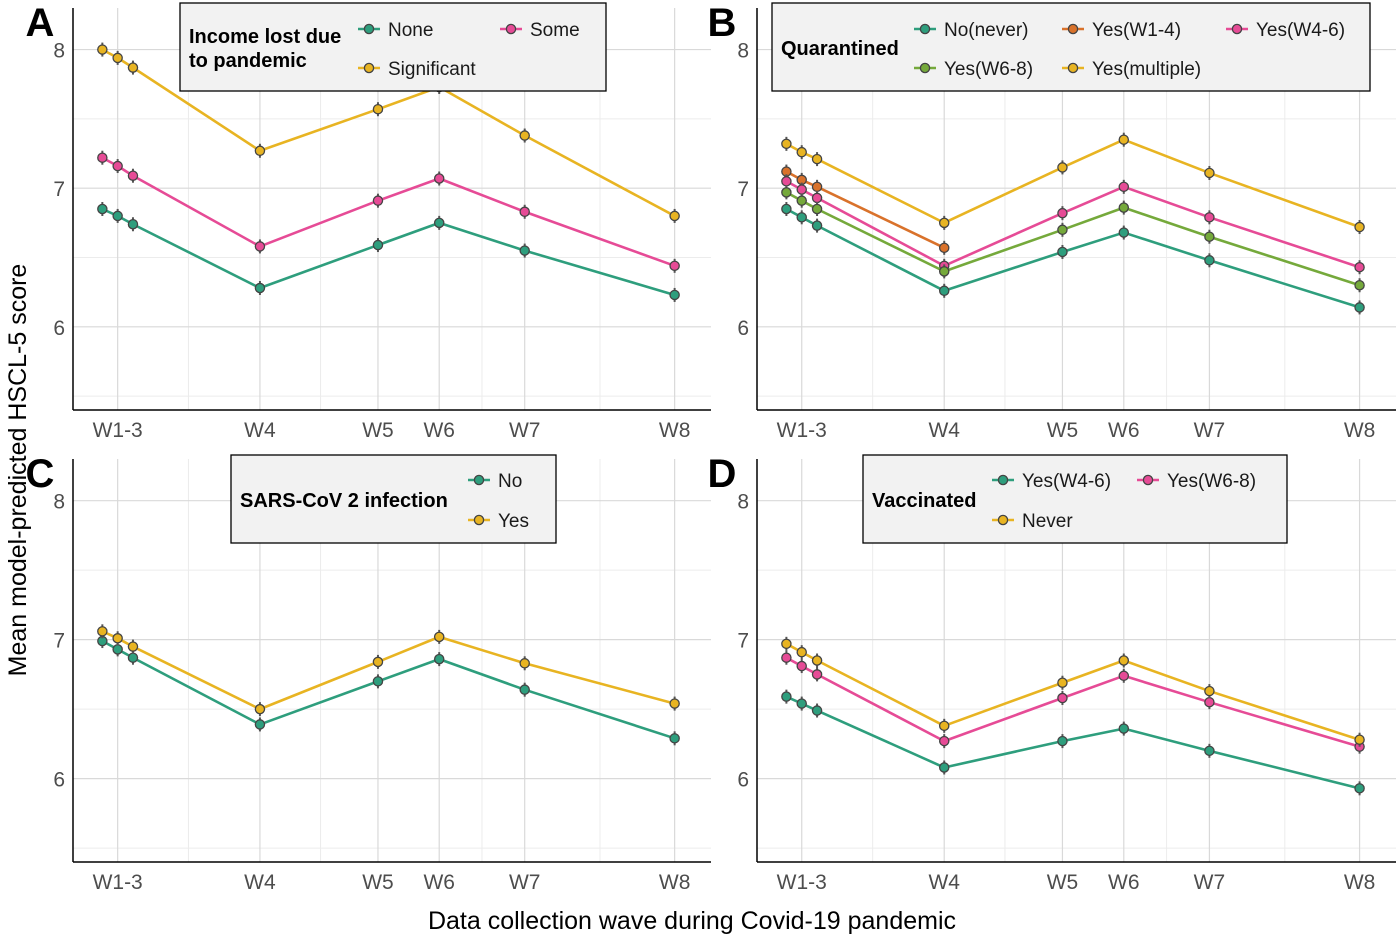  What do you see at coordinates (1047, 521) in the screenshot?
I see `legend-label: Never` at bounding box center [1047, 521].